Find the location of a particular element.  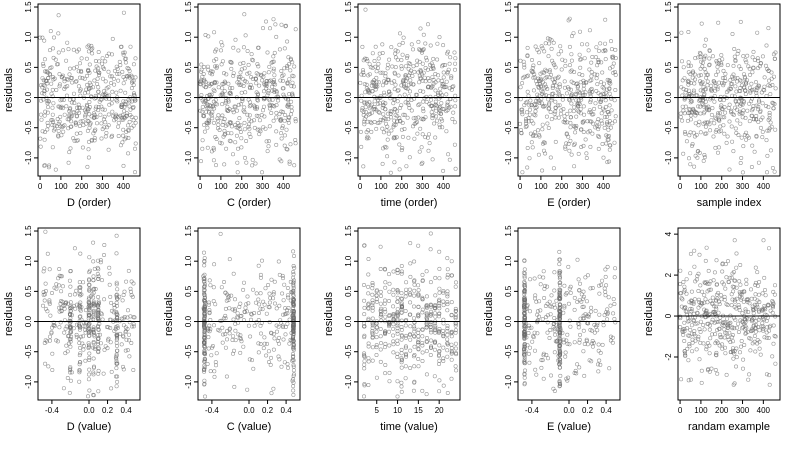

y-tick-label: -1.0 is located at coordinates (508, 157).